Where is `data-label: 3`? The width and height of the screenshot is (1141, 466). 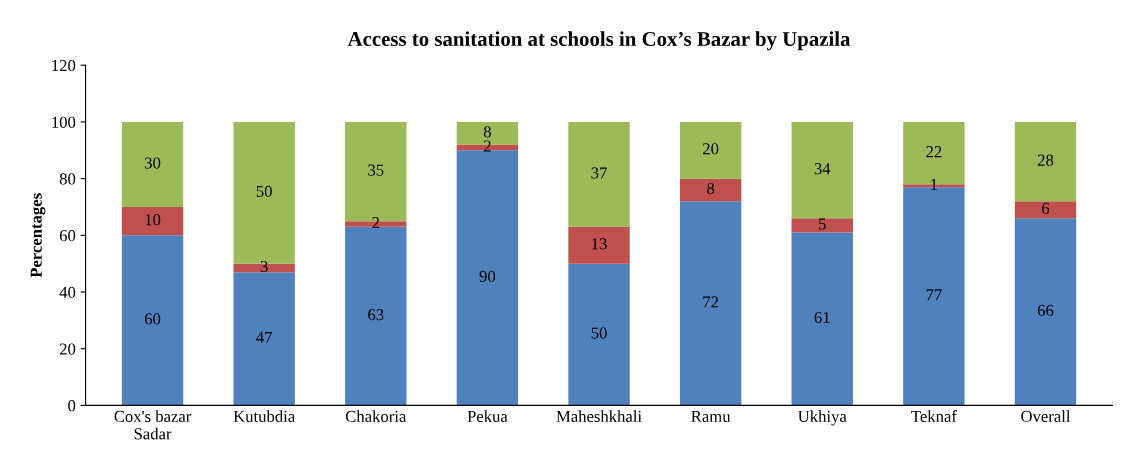
data-label: 3 is located at coordinates (264, 266).